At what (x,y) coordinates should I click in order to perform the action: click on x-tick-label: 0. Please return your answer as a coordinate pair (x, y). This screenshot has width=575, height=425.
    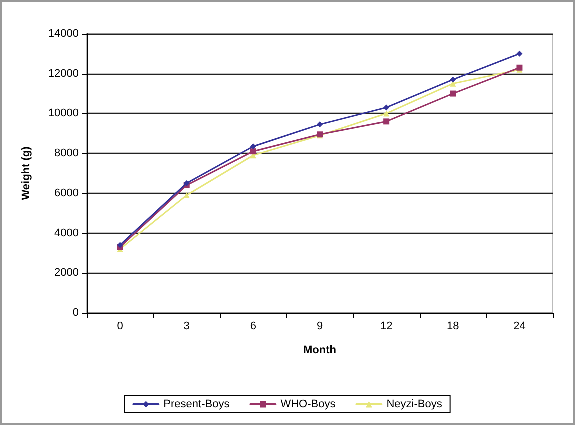
    Looking at the image, I should click on (120, 326).